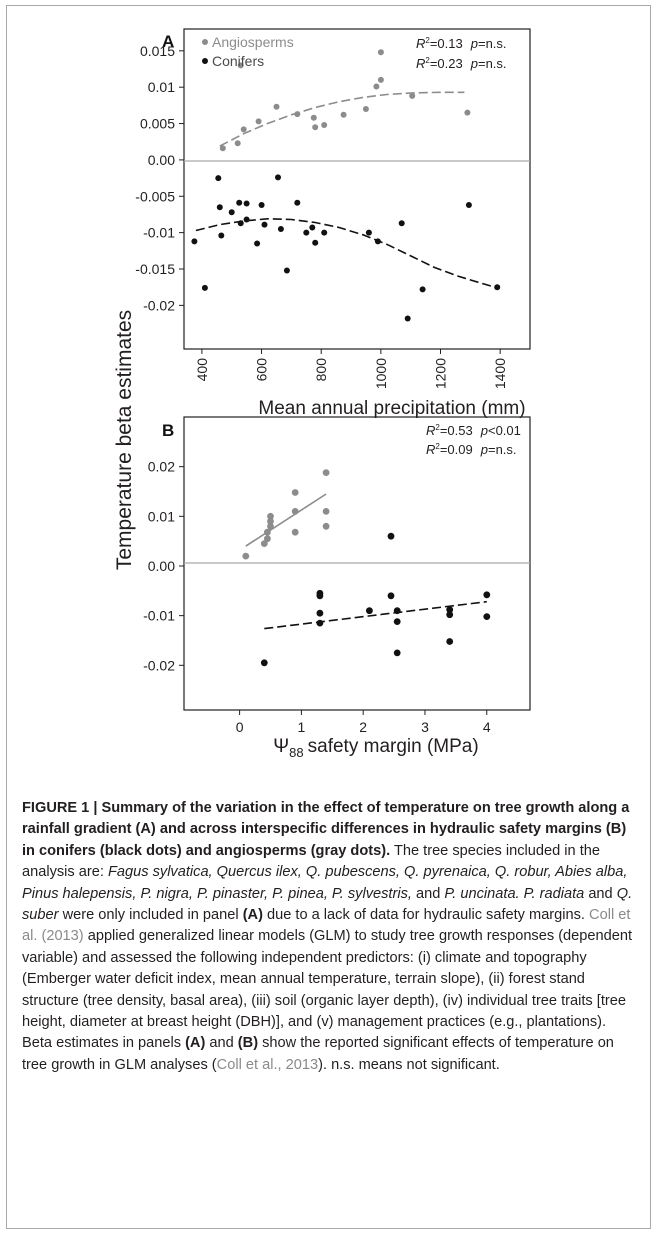 This screenshot has width=657, height=1234. Describe the element at coordinates (461, 63) in the screenshot. I see `panel-a-stat-conifer: R2=0.23 p=n.s.` at that location.